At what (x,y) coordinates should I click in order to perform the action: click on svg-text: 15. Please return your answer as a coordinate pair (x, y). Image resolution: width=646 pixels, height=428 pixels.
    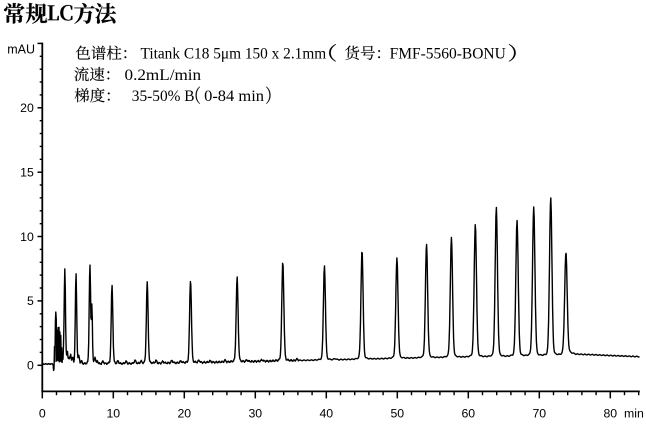
    Looking at the image, I should click on (27, 173).